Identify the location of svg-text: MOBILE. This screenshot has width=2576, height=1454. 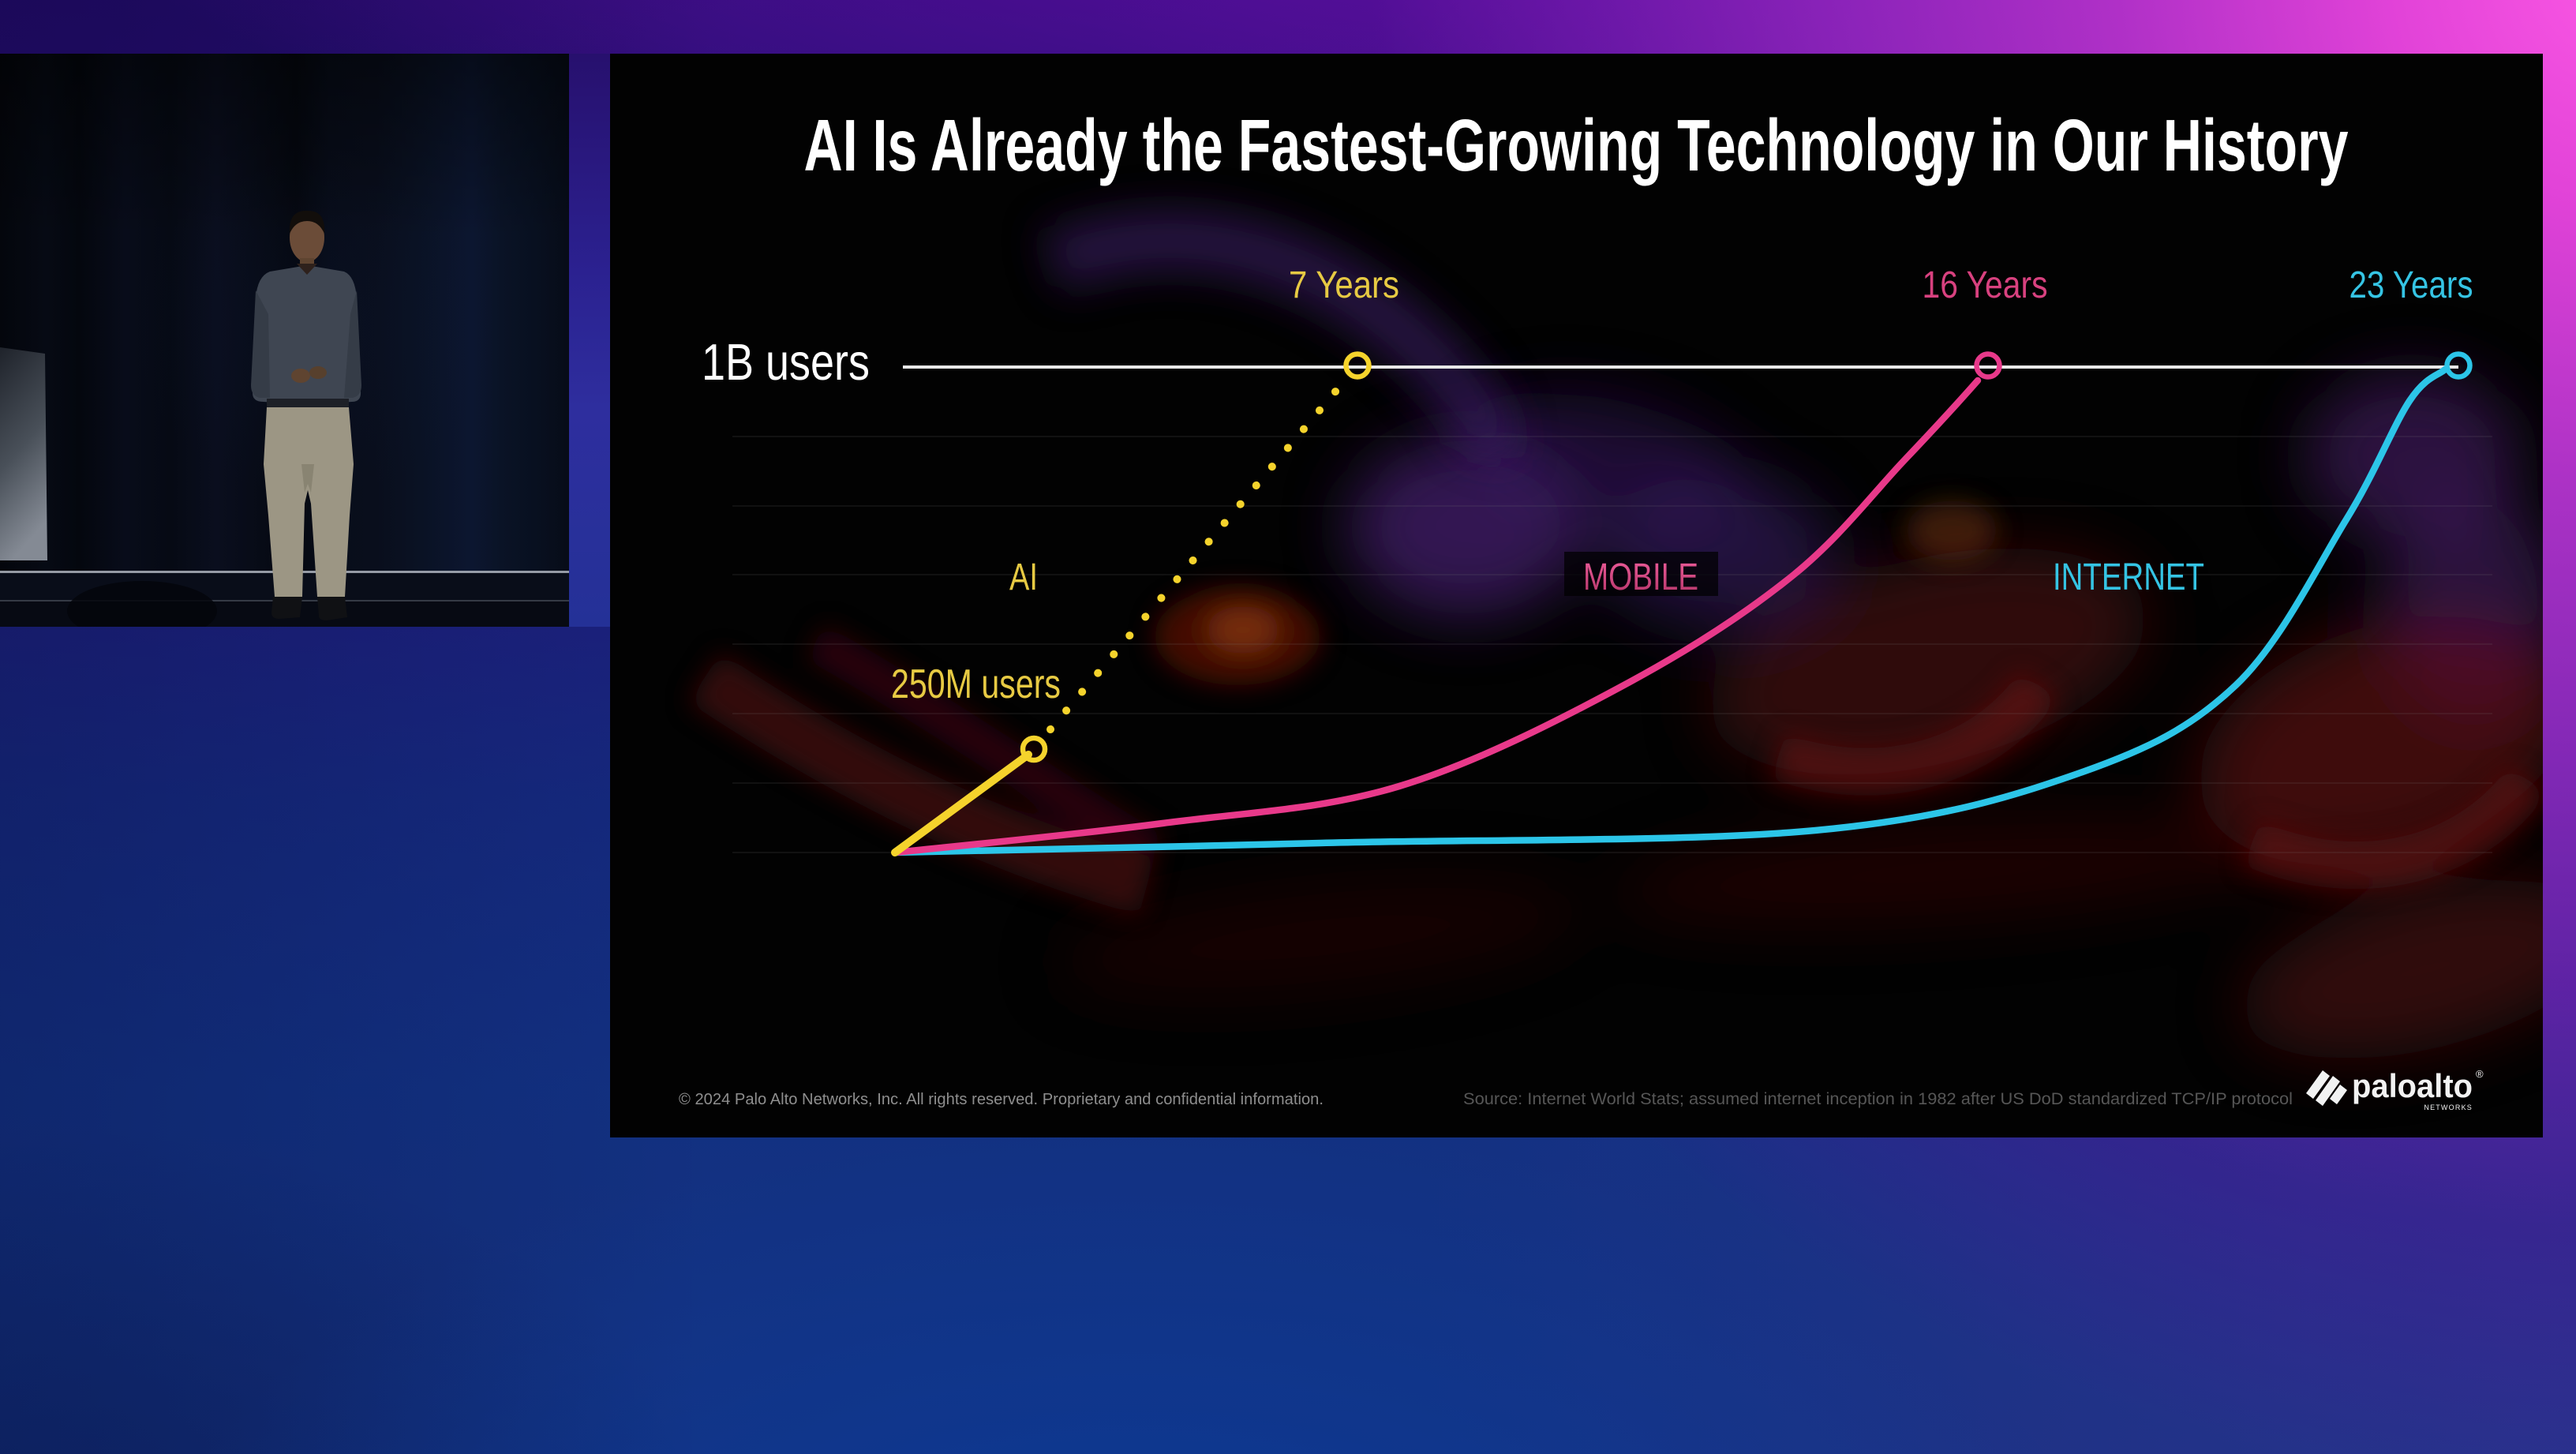
(1640, 577).